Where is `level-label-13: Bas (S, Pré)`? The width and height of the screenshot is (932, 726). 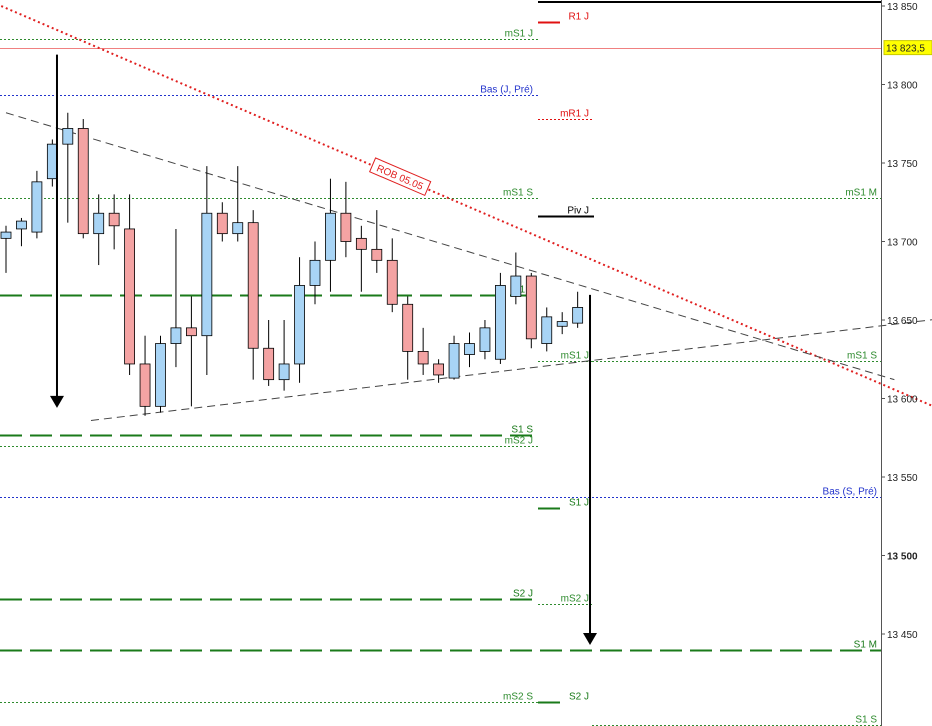 level-label-13: Bas (S, Pré) is located at coordinates (850, 492).